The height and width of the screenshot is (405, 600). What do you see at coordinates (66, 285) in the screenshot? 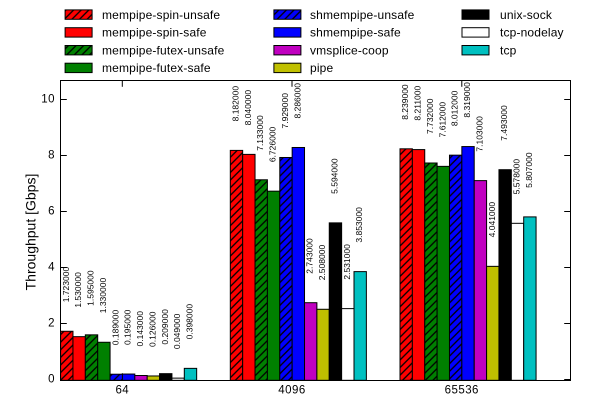
I see `svg-text: 1.723000` at bounding box center [66, 285].